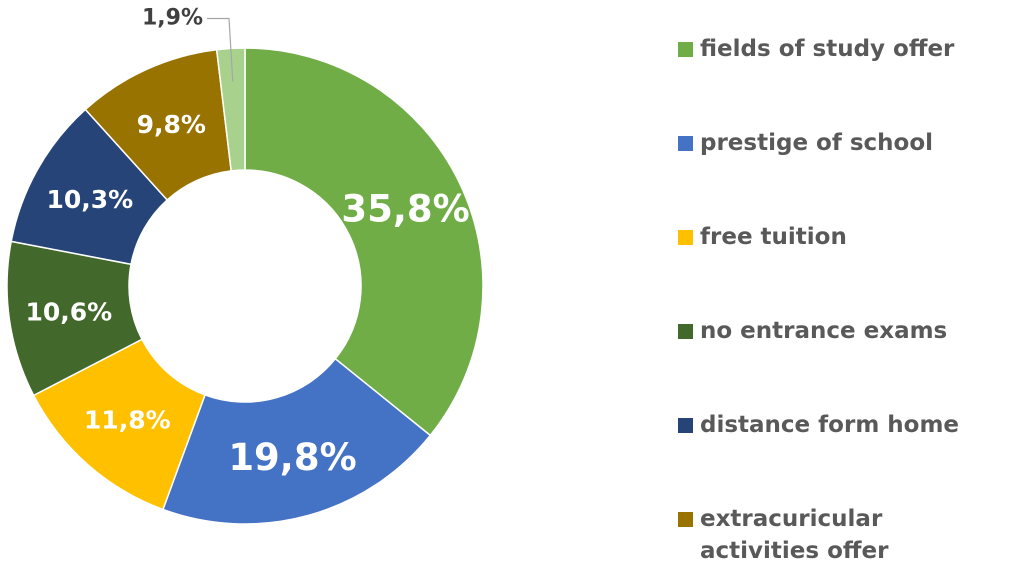 The width and height of the screenshot is (1014, 567). Describe the element at coordinates (172, 17) in the screenshot. I see `data-label: 1,9%` at that location.